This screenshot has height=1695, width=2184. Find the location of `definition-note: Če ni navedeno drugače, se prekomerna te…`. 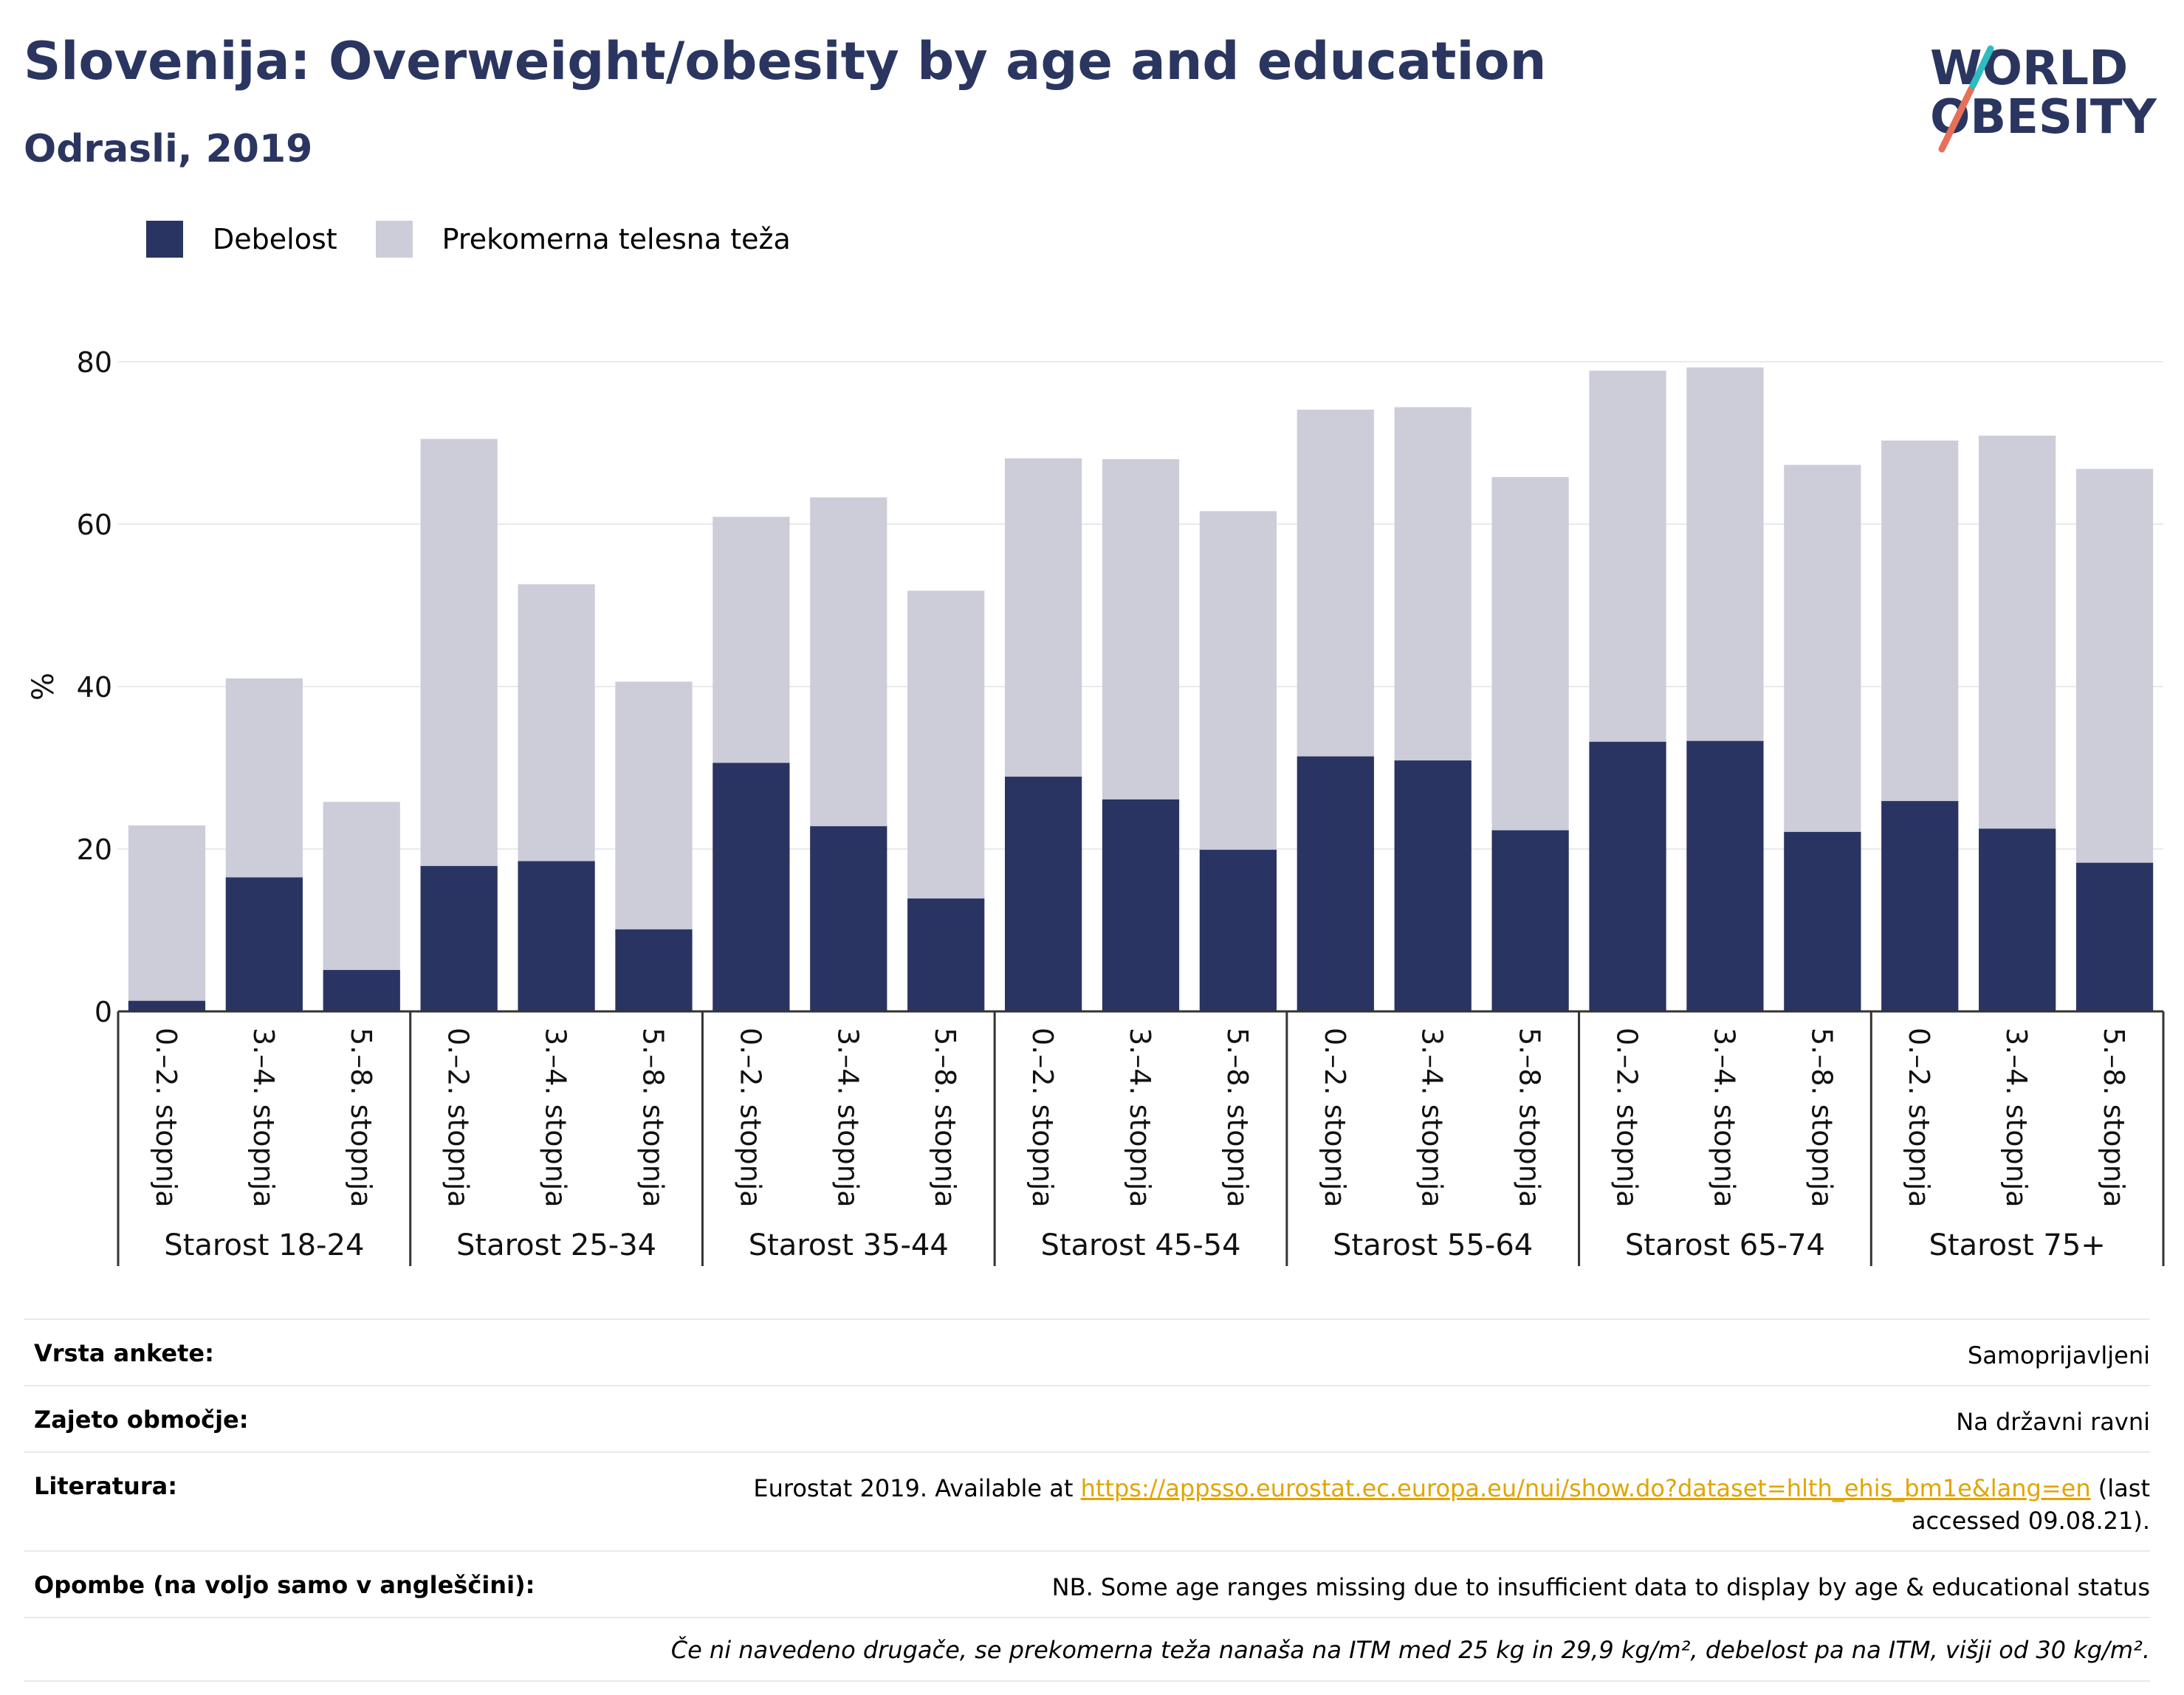

definition-note: Če ni navedeno drugače, se prekomerna te… is located at coordinates (1087, 1649).